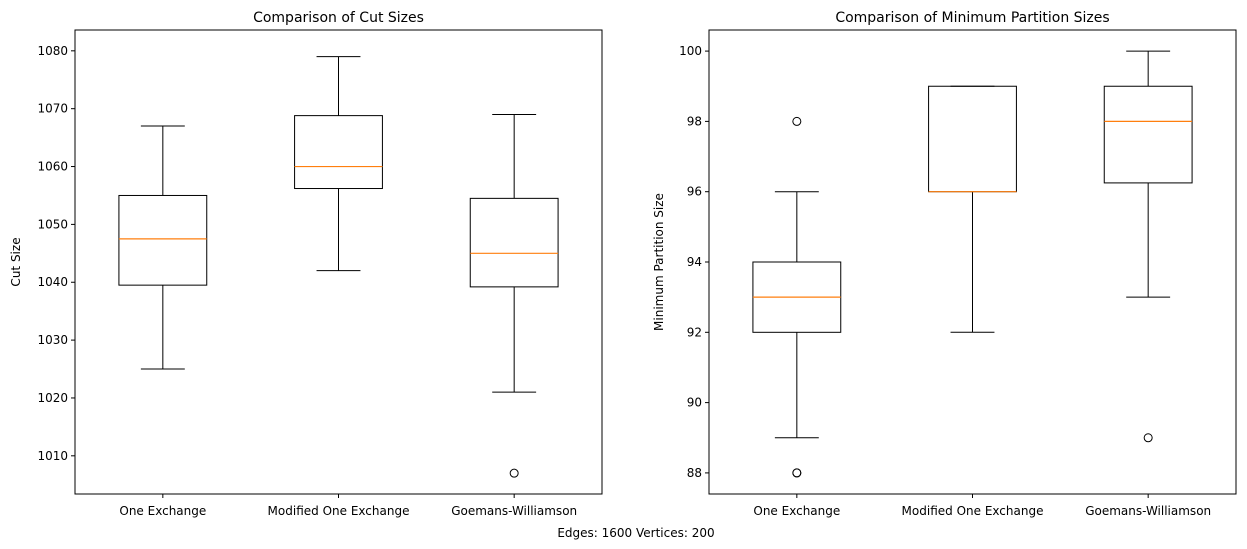 Image resolution: width=1247 pixels, height=549 pixels. Describe the element at coordinates (52, 456) in the screenshot. I see `cut-y-tick-label: 1010` at that location.